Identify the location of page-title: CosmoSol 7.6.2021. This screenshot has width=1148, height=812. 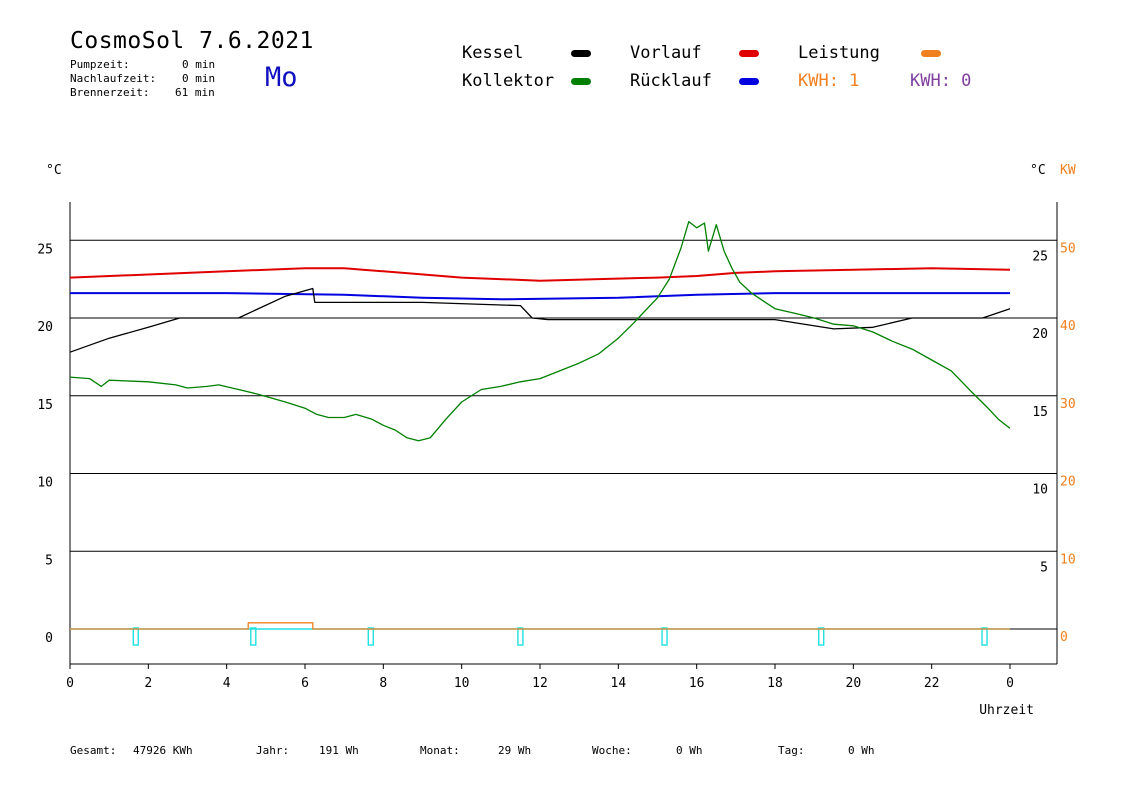
(192, 41).